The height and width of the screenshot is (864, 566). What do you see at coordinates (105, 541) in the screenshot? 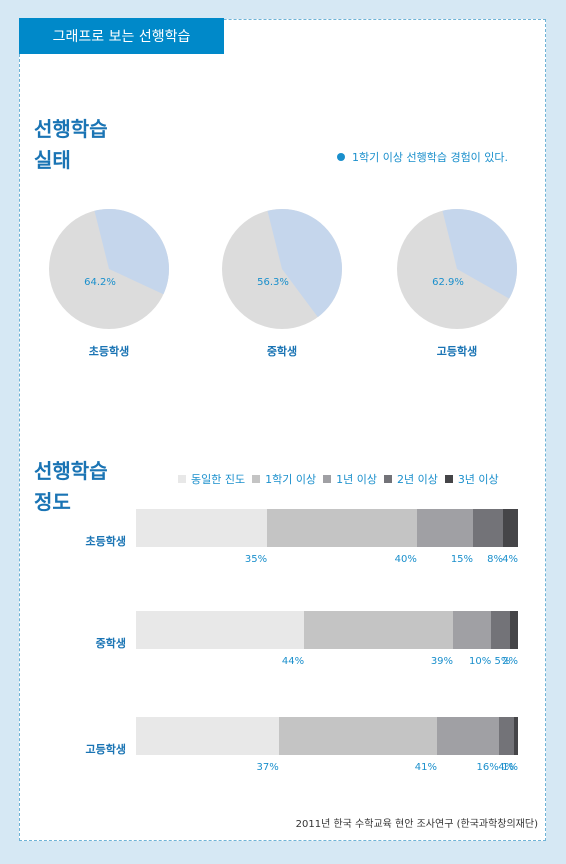
I see `bar-category-label: 초등학생` at bounding box center [105, 541].